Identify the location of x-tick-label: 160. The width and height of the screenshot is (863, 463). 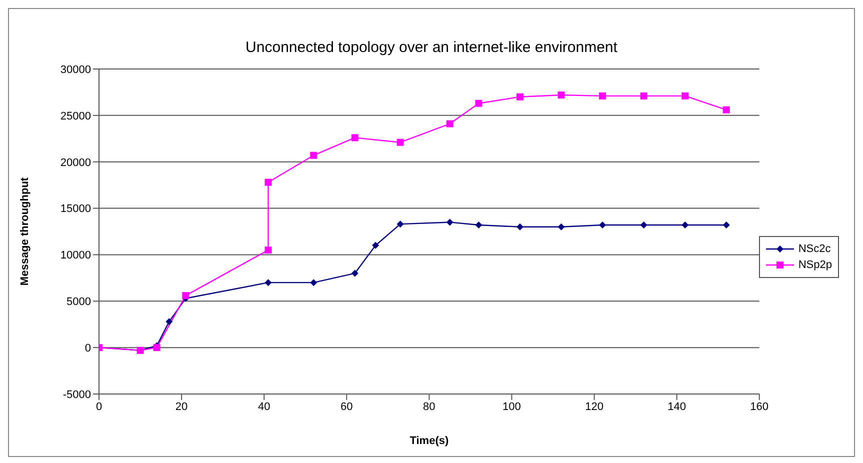
(759, 406).